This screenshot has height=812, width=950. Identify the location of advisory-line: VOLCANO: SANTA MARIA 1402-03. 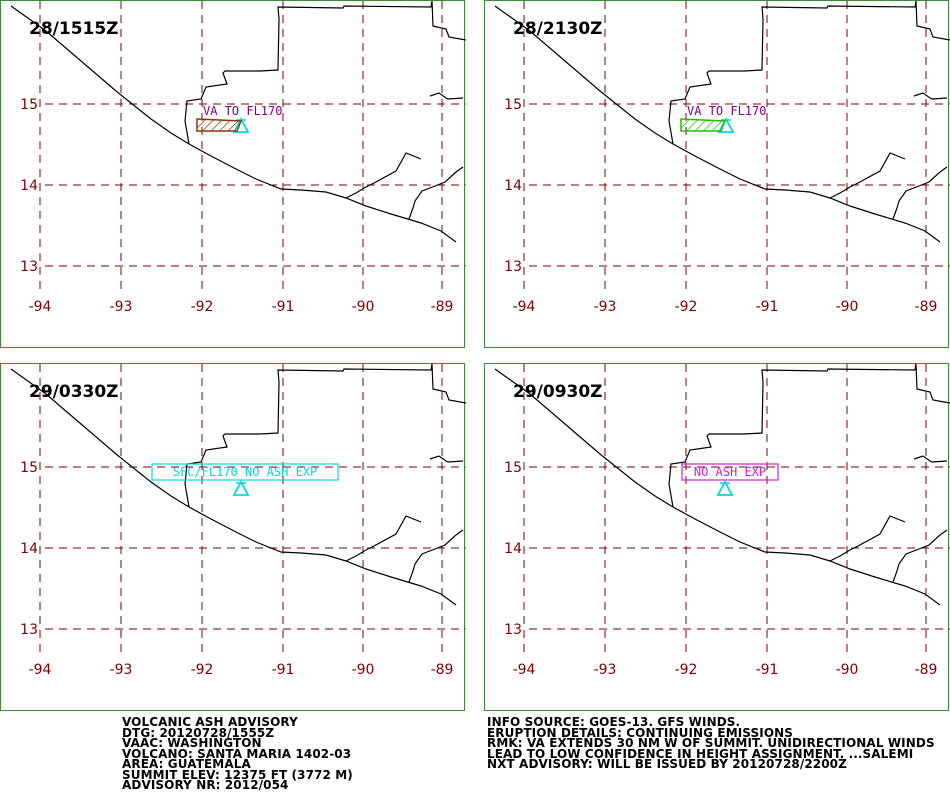
(237, 753).